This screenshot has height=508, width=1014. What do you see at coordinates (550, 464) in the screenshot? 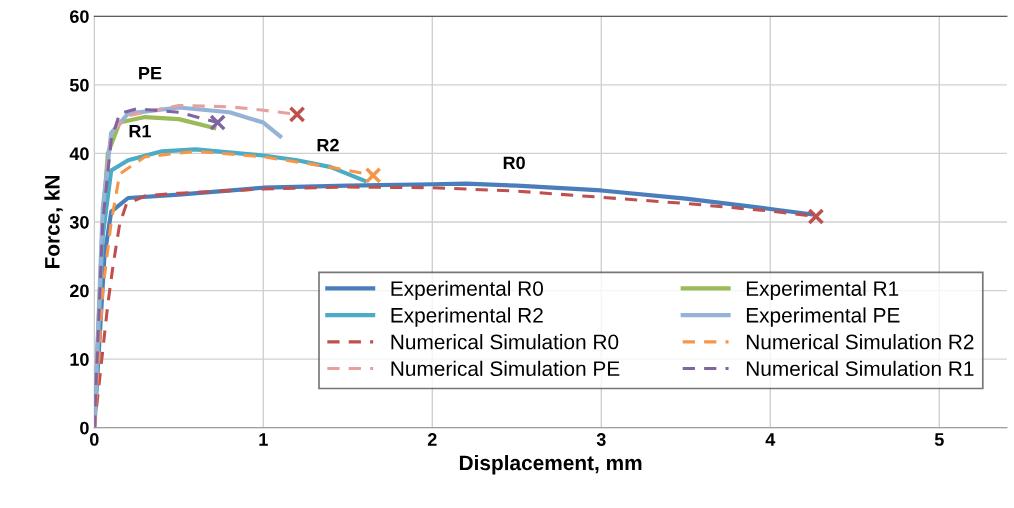
I see `x-axis-title: Displacement, mm` at bounding box center [550, 464].